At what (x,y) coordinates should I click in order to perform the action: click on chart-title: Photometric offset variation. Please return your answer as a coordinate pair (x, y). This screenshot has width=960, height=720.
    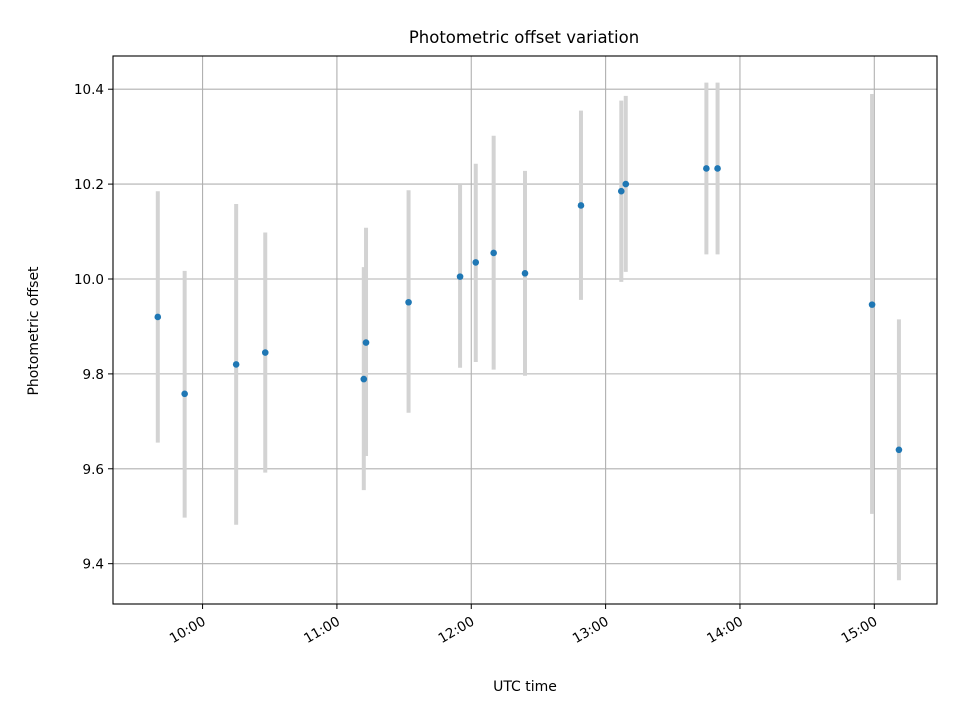
    Looking at the image, I should click on (524, 37).